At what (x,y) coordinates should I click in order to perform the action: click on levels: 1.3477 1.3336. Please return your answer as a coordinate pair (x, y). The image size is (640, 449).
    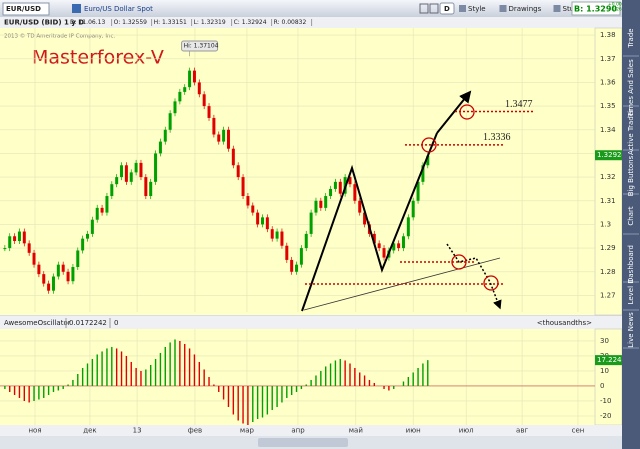
    Looking at the image, I should click on (470, 122).